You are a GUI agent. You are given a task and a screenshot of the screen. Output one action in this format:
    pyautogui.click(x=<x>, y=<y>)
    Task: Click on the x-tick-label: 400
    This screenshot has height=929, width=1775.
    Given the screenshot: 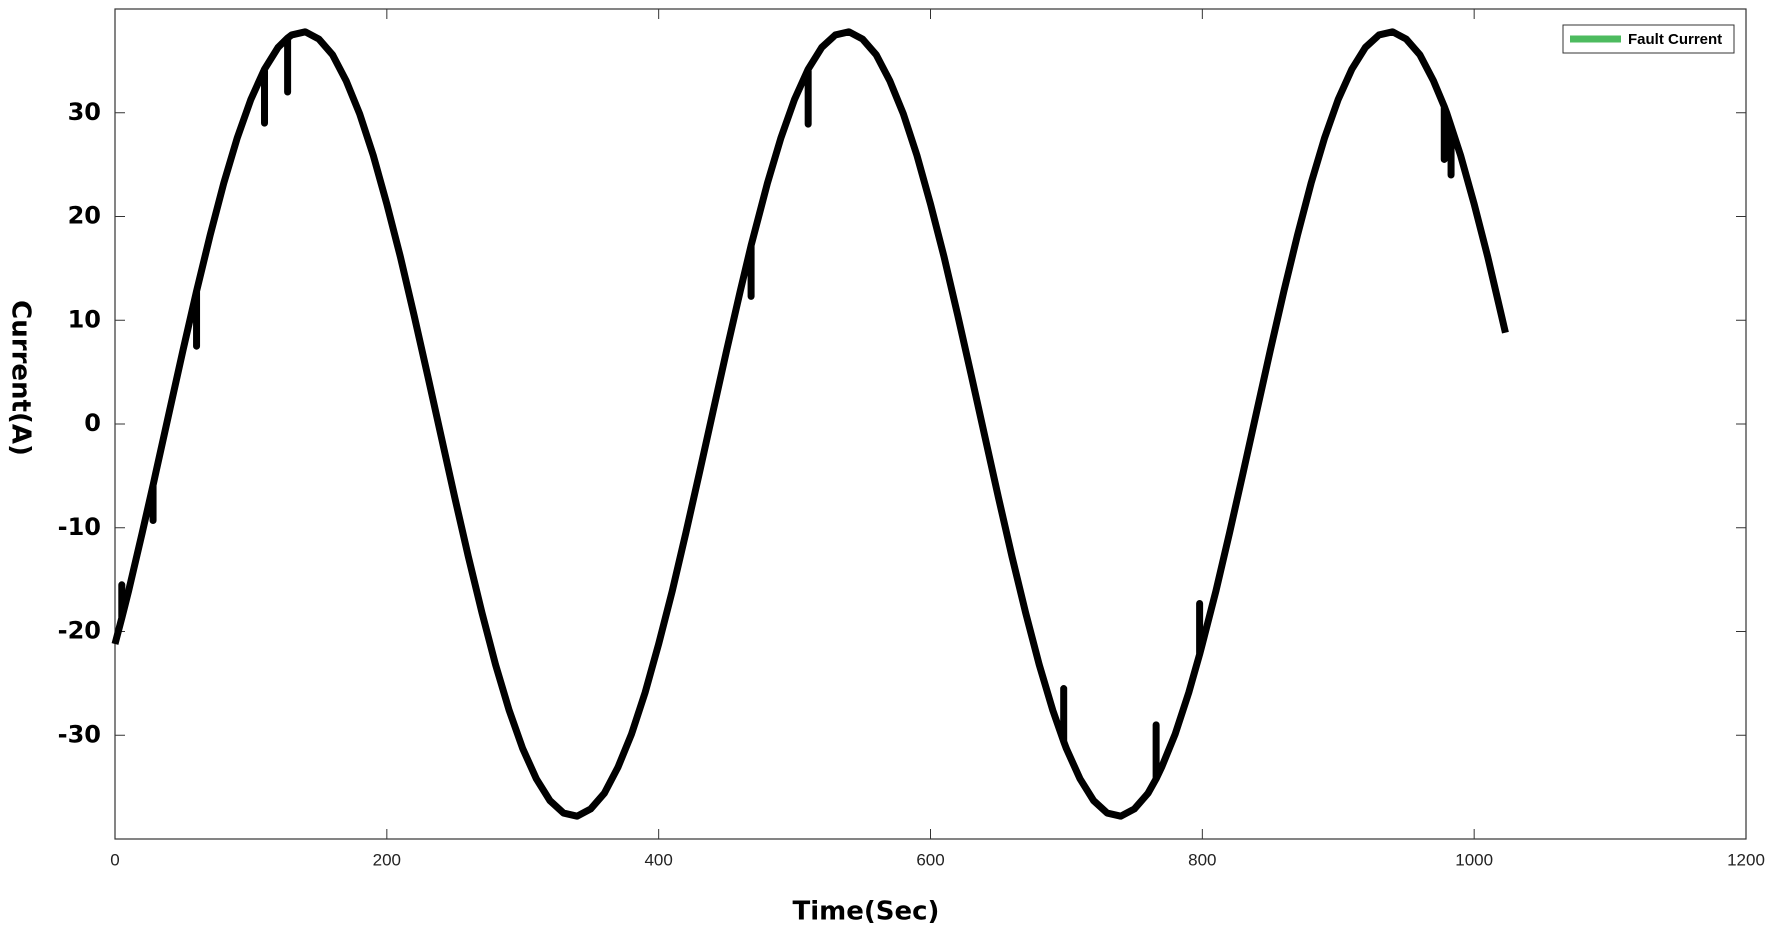 What is the action you would take?
    pyautogui.click(x=658, y=859)
    